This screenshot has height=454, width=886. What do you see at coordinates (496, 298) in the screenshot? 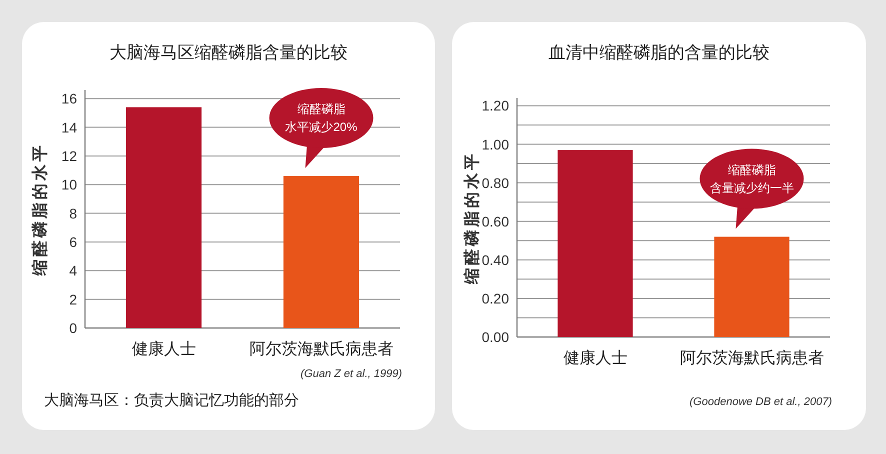
I see `y-tick-label: 0.20` at bounding box center [496, 298].